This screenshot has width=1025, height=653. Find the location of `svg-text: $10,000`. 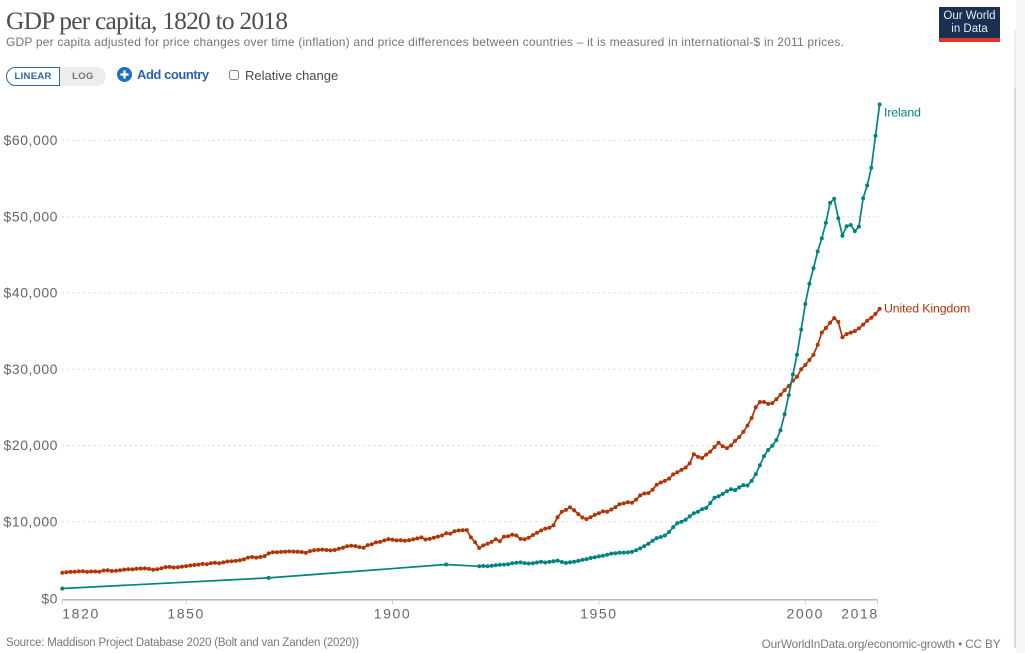

svg-text: $10,000 is located at coordinates (31, 521).